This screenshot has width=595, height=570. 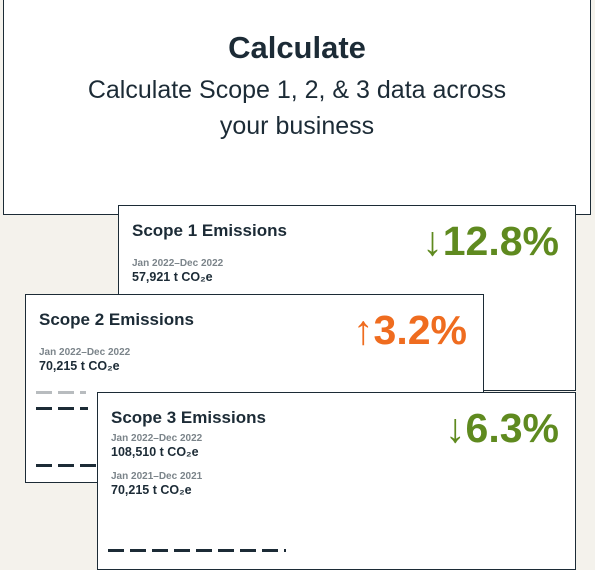 I want to click on period-value: 108,510 t CO₂e, so click(x=155, y=452).